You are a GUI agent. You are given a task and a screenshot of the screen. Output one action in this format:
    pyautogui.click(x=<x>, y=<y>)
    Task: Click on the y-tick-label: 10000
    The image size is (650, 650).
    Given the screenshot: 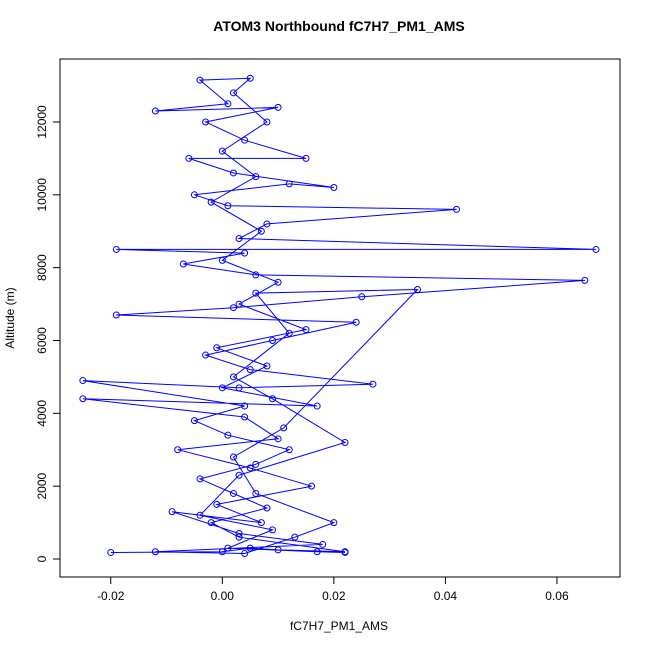 What is the action you would take?
    pyautogui.click(x=42, y=195)
    